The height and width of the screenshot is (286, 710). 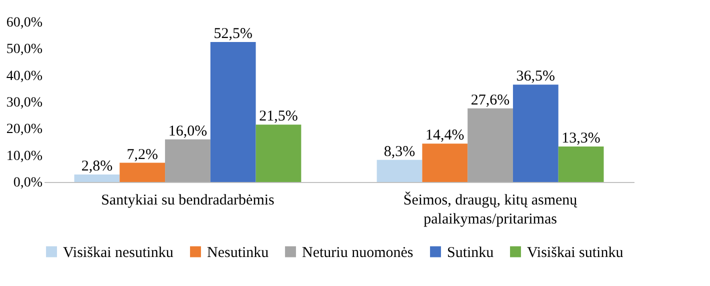 What do you see at coordinates (490, 100) in the screenshot?
I see `data-label: 27,6%` at bounding box center [490, 100].